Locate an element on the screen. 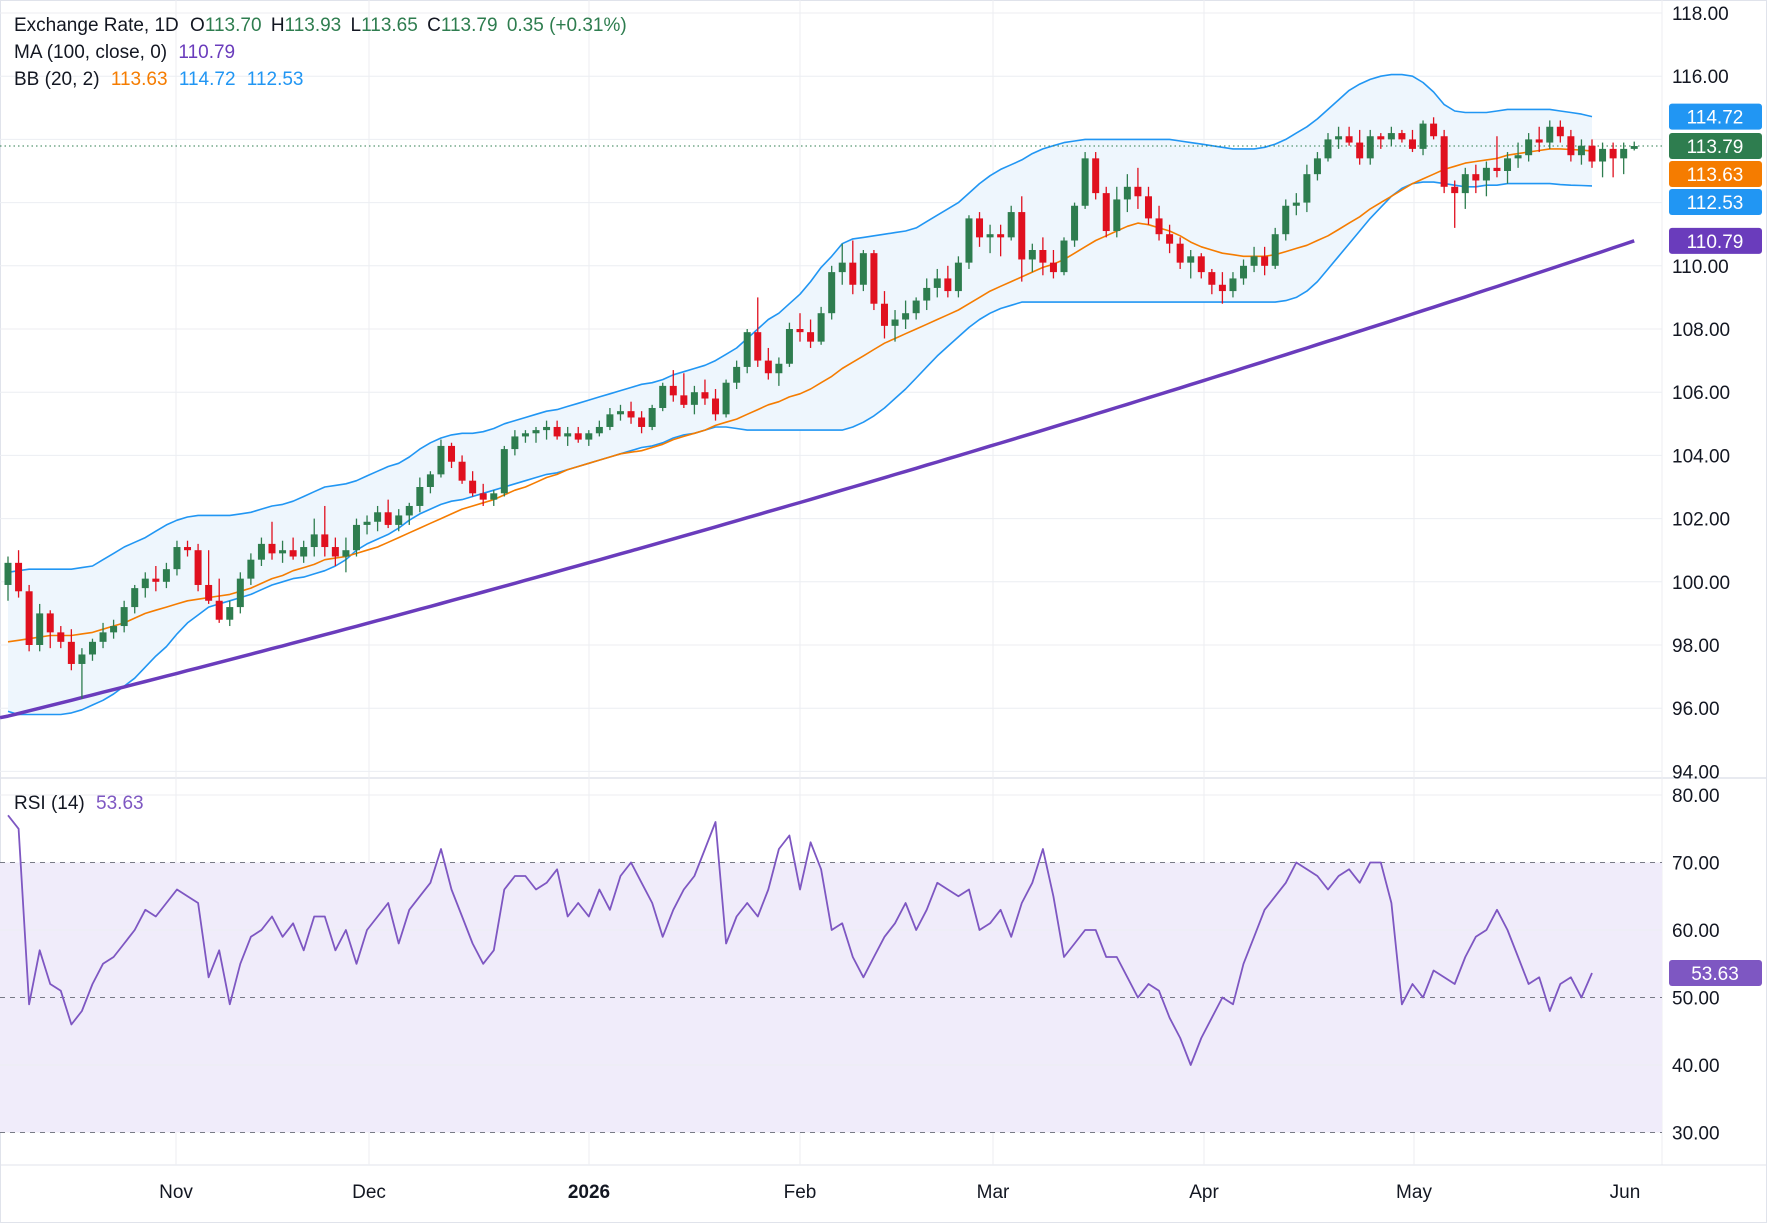 The height and width of the screenshot is (1223, 1767). rsi-y-tick-label: 30.00 is located at coordinates (1696, 1134).